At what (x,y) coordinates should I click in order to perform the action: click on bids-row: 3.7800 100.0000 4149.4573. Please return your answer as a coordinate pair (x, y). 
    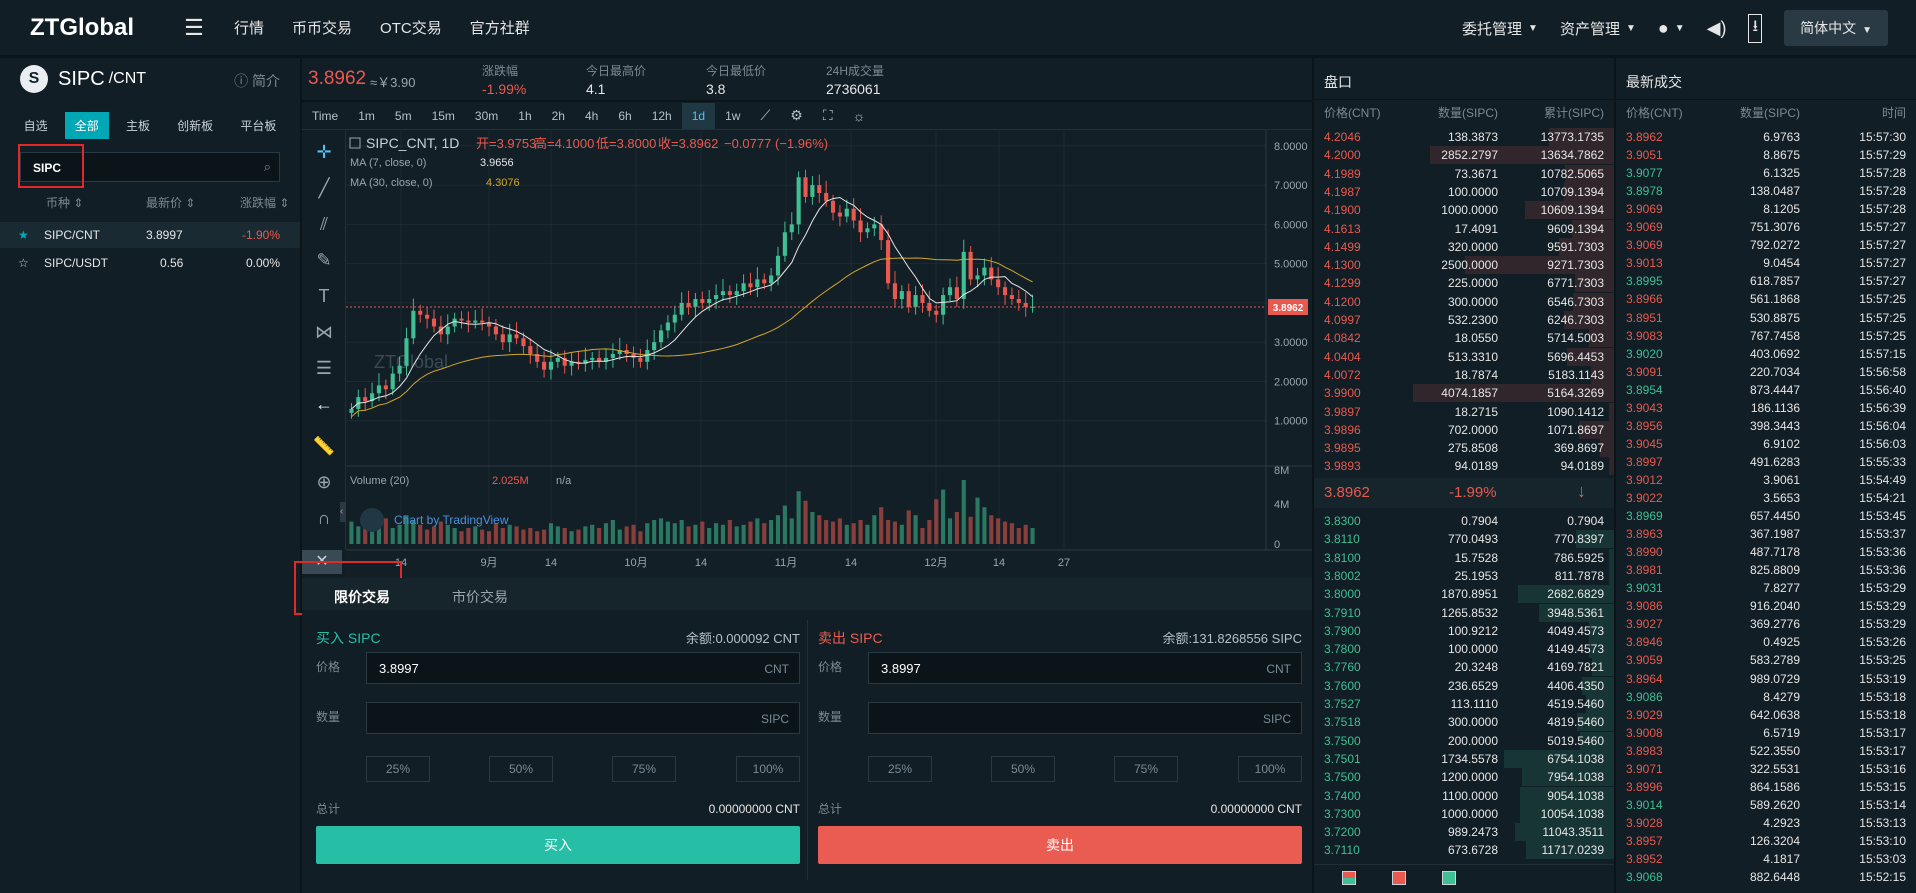
    Looking at the image, I should click on (1464, 649).